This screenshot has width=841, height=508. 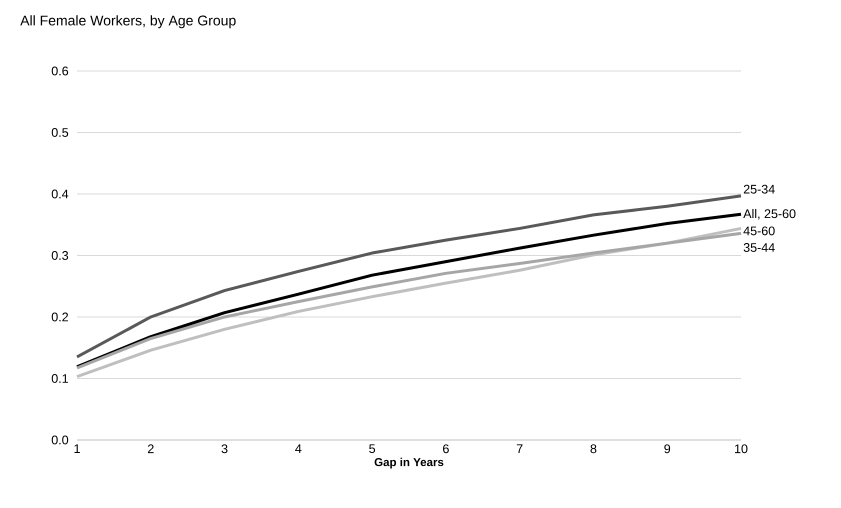 What do you see at coordinates (667, 449) in the screenshot?
I see `x-tick-label: 9` at bounding box center [667, 449].